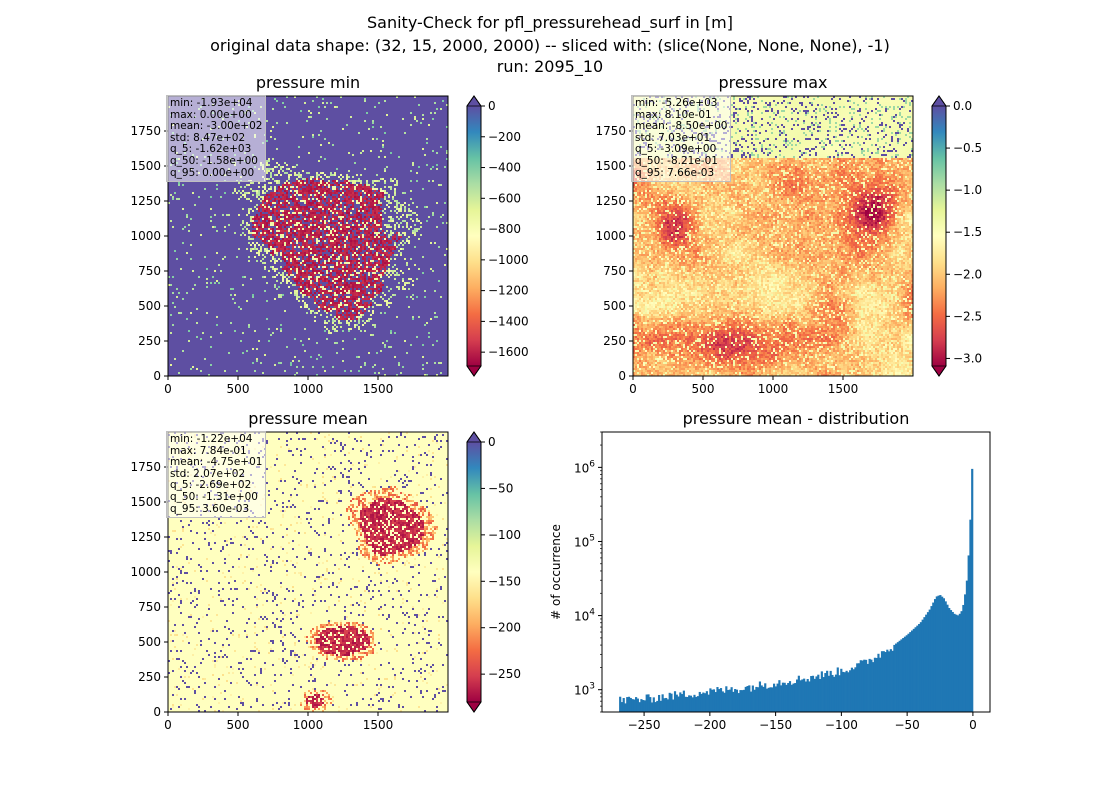  Describe the element at coordinates (614, 271) in the screenshot. I see `y-tick-label-pmax: 750` at that location.